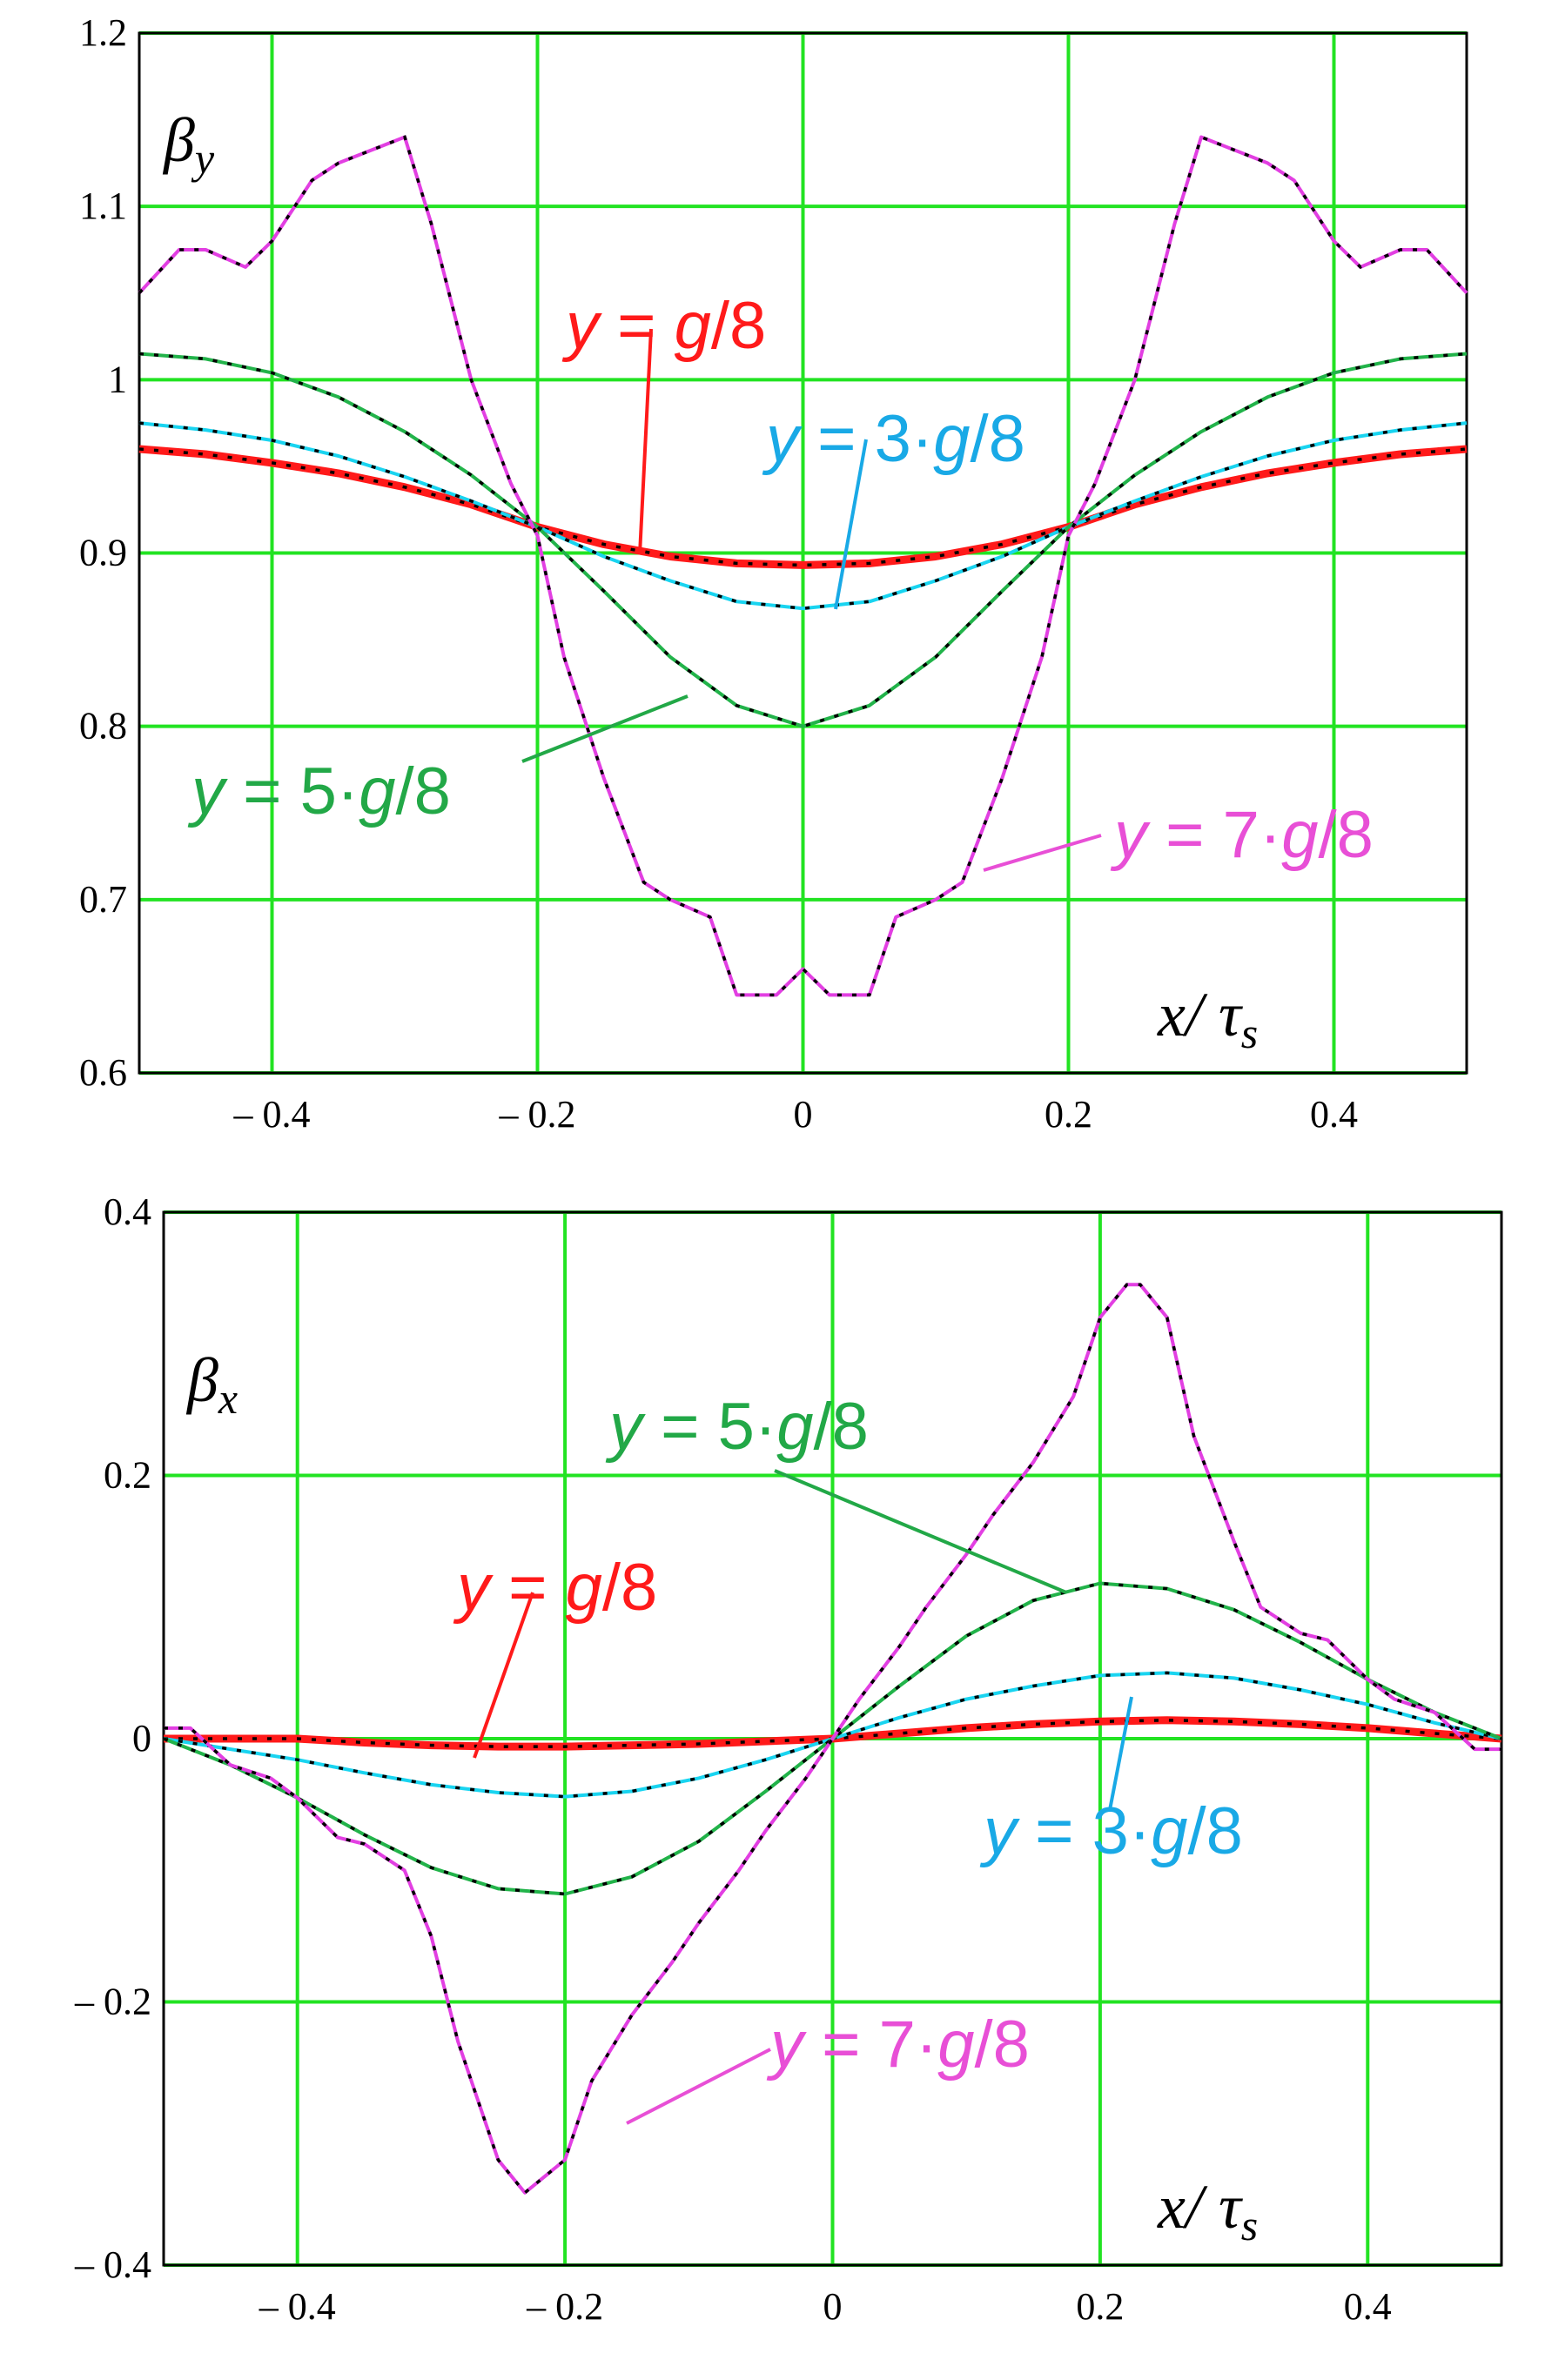 The image size is (1545, 2380). What do you see at coordinates (117, 379) in the screenshot?
I see `y-tick-label-4: 1` at bounding box center [117, 379].